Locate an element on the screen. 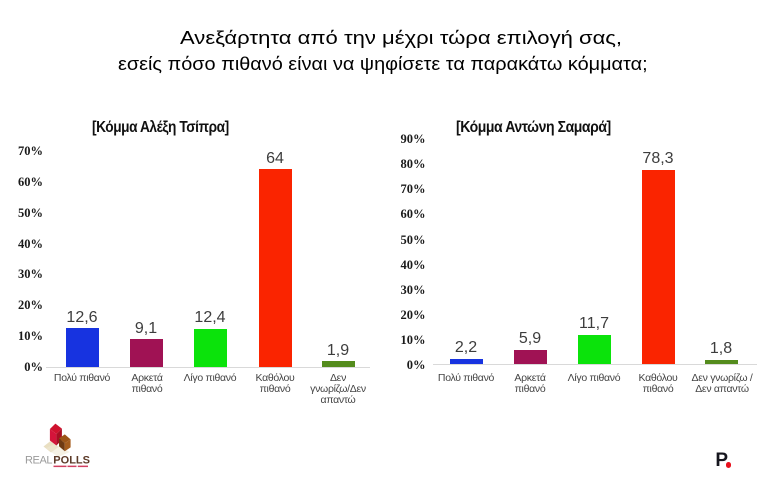 The height and width of the screenshot is (485, 760). svg-text: POLLS is located at coordinates (71, 461).